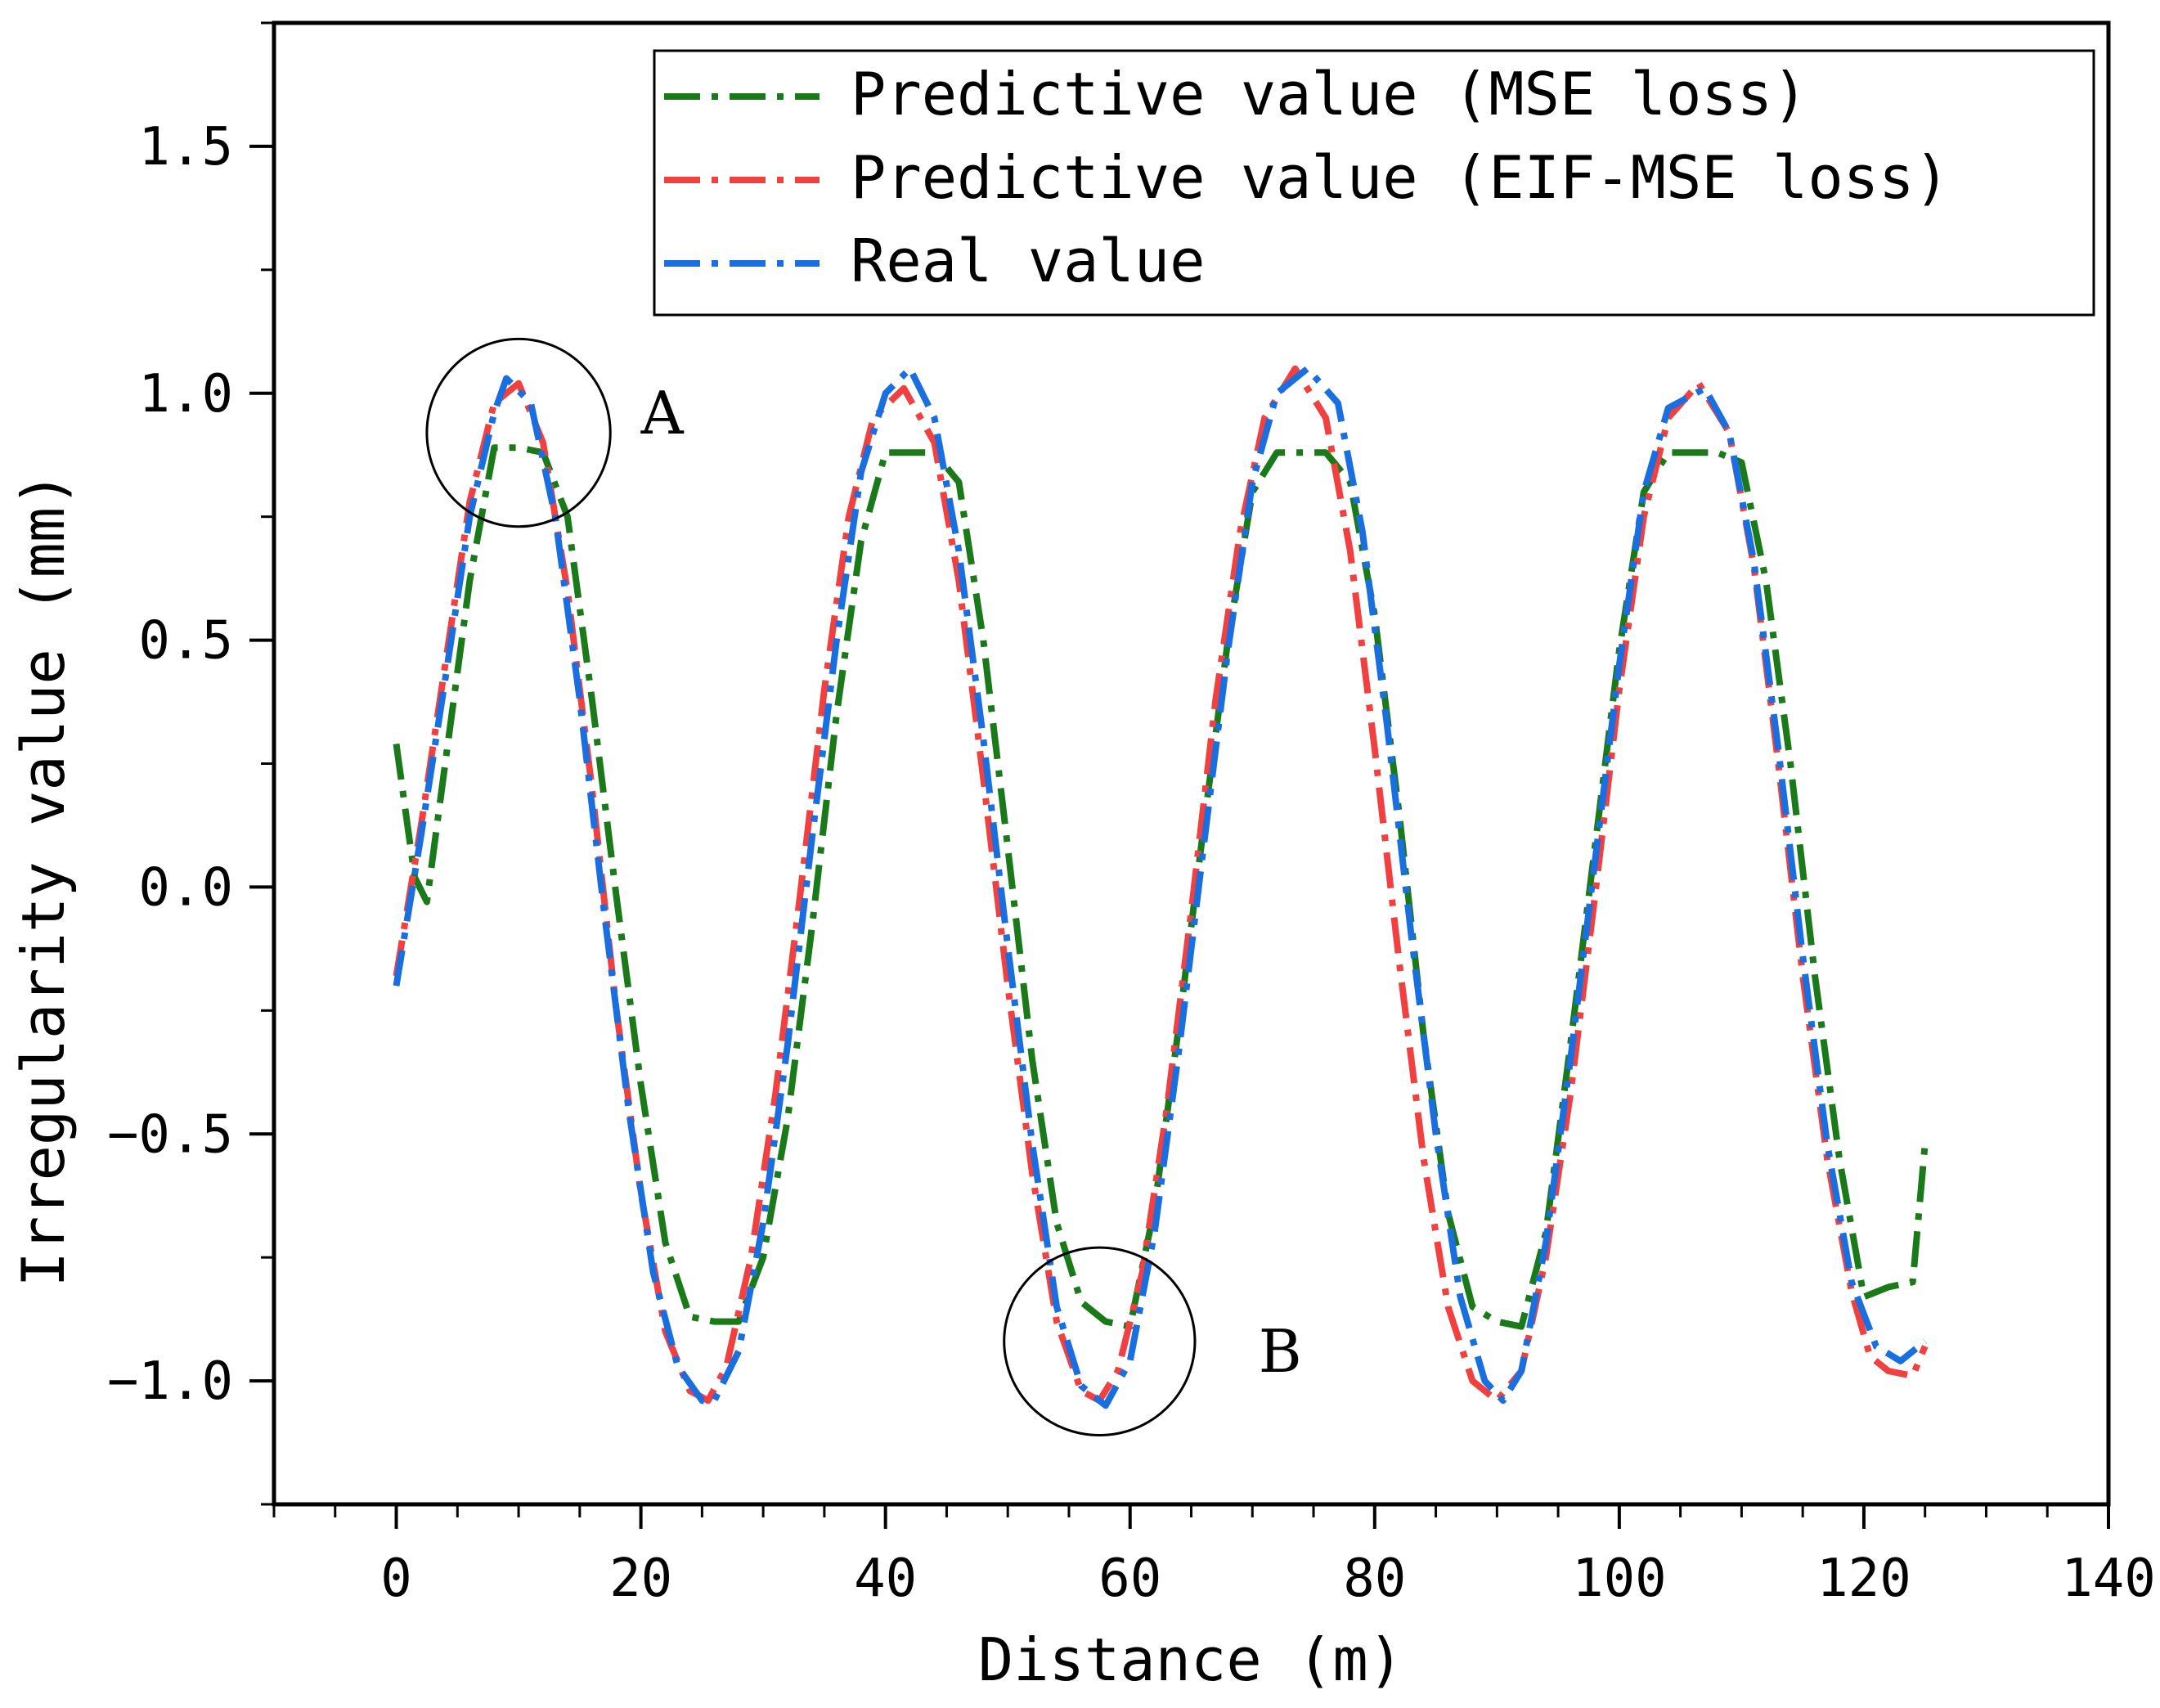 The height and width of the screenshot is (1708, 2160). Describe the element at coordinates (1374, 1578) in the screenshot. I see `x-tick-label: 80` at that location.